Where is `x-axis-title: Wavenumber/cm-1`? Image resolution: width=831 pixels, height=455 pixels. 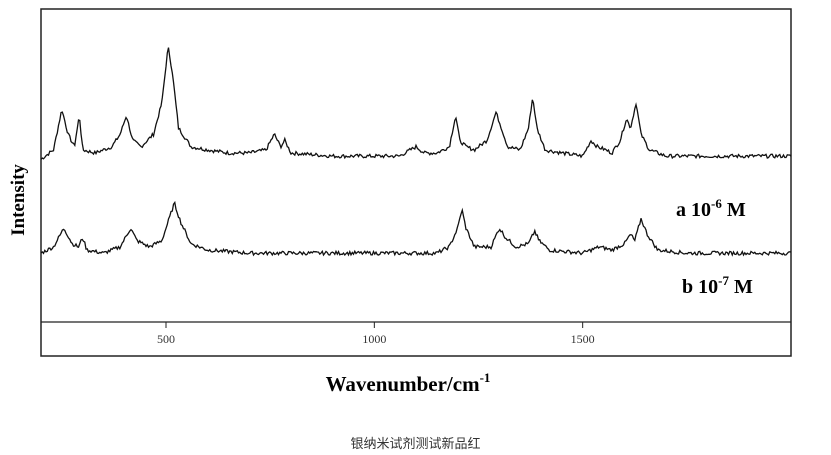
x-axis-title: Wavenumber/cm-1 is located at coordinates (408, 383).